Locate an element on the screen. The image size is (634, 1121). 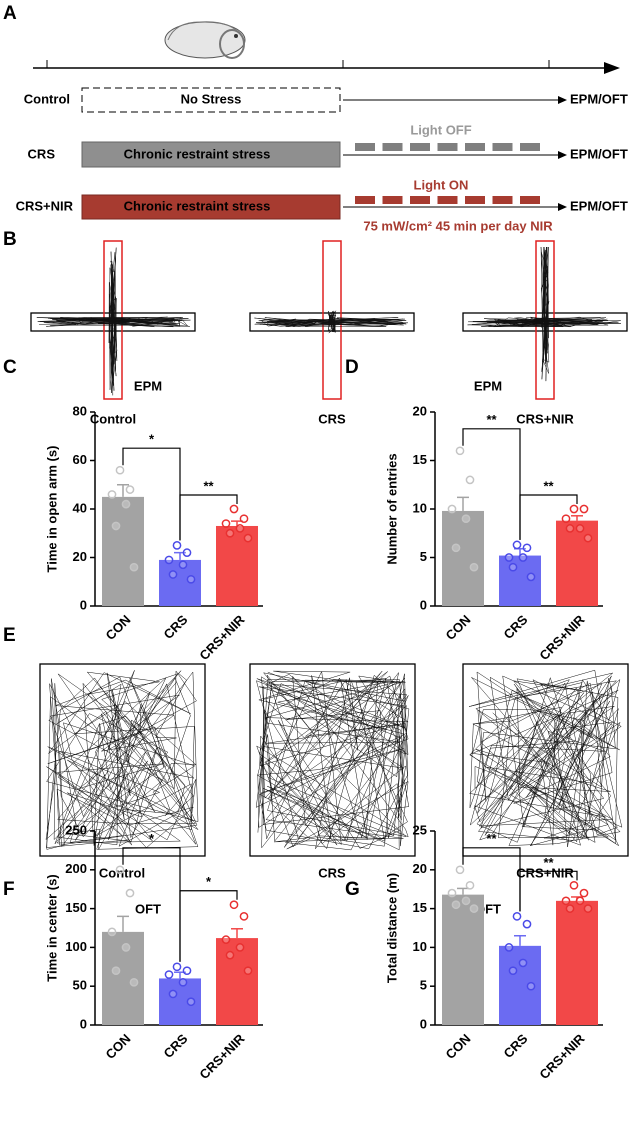
y-tick-label: 250 is located at coordinates (76, 829).